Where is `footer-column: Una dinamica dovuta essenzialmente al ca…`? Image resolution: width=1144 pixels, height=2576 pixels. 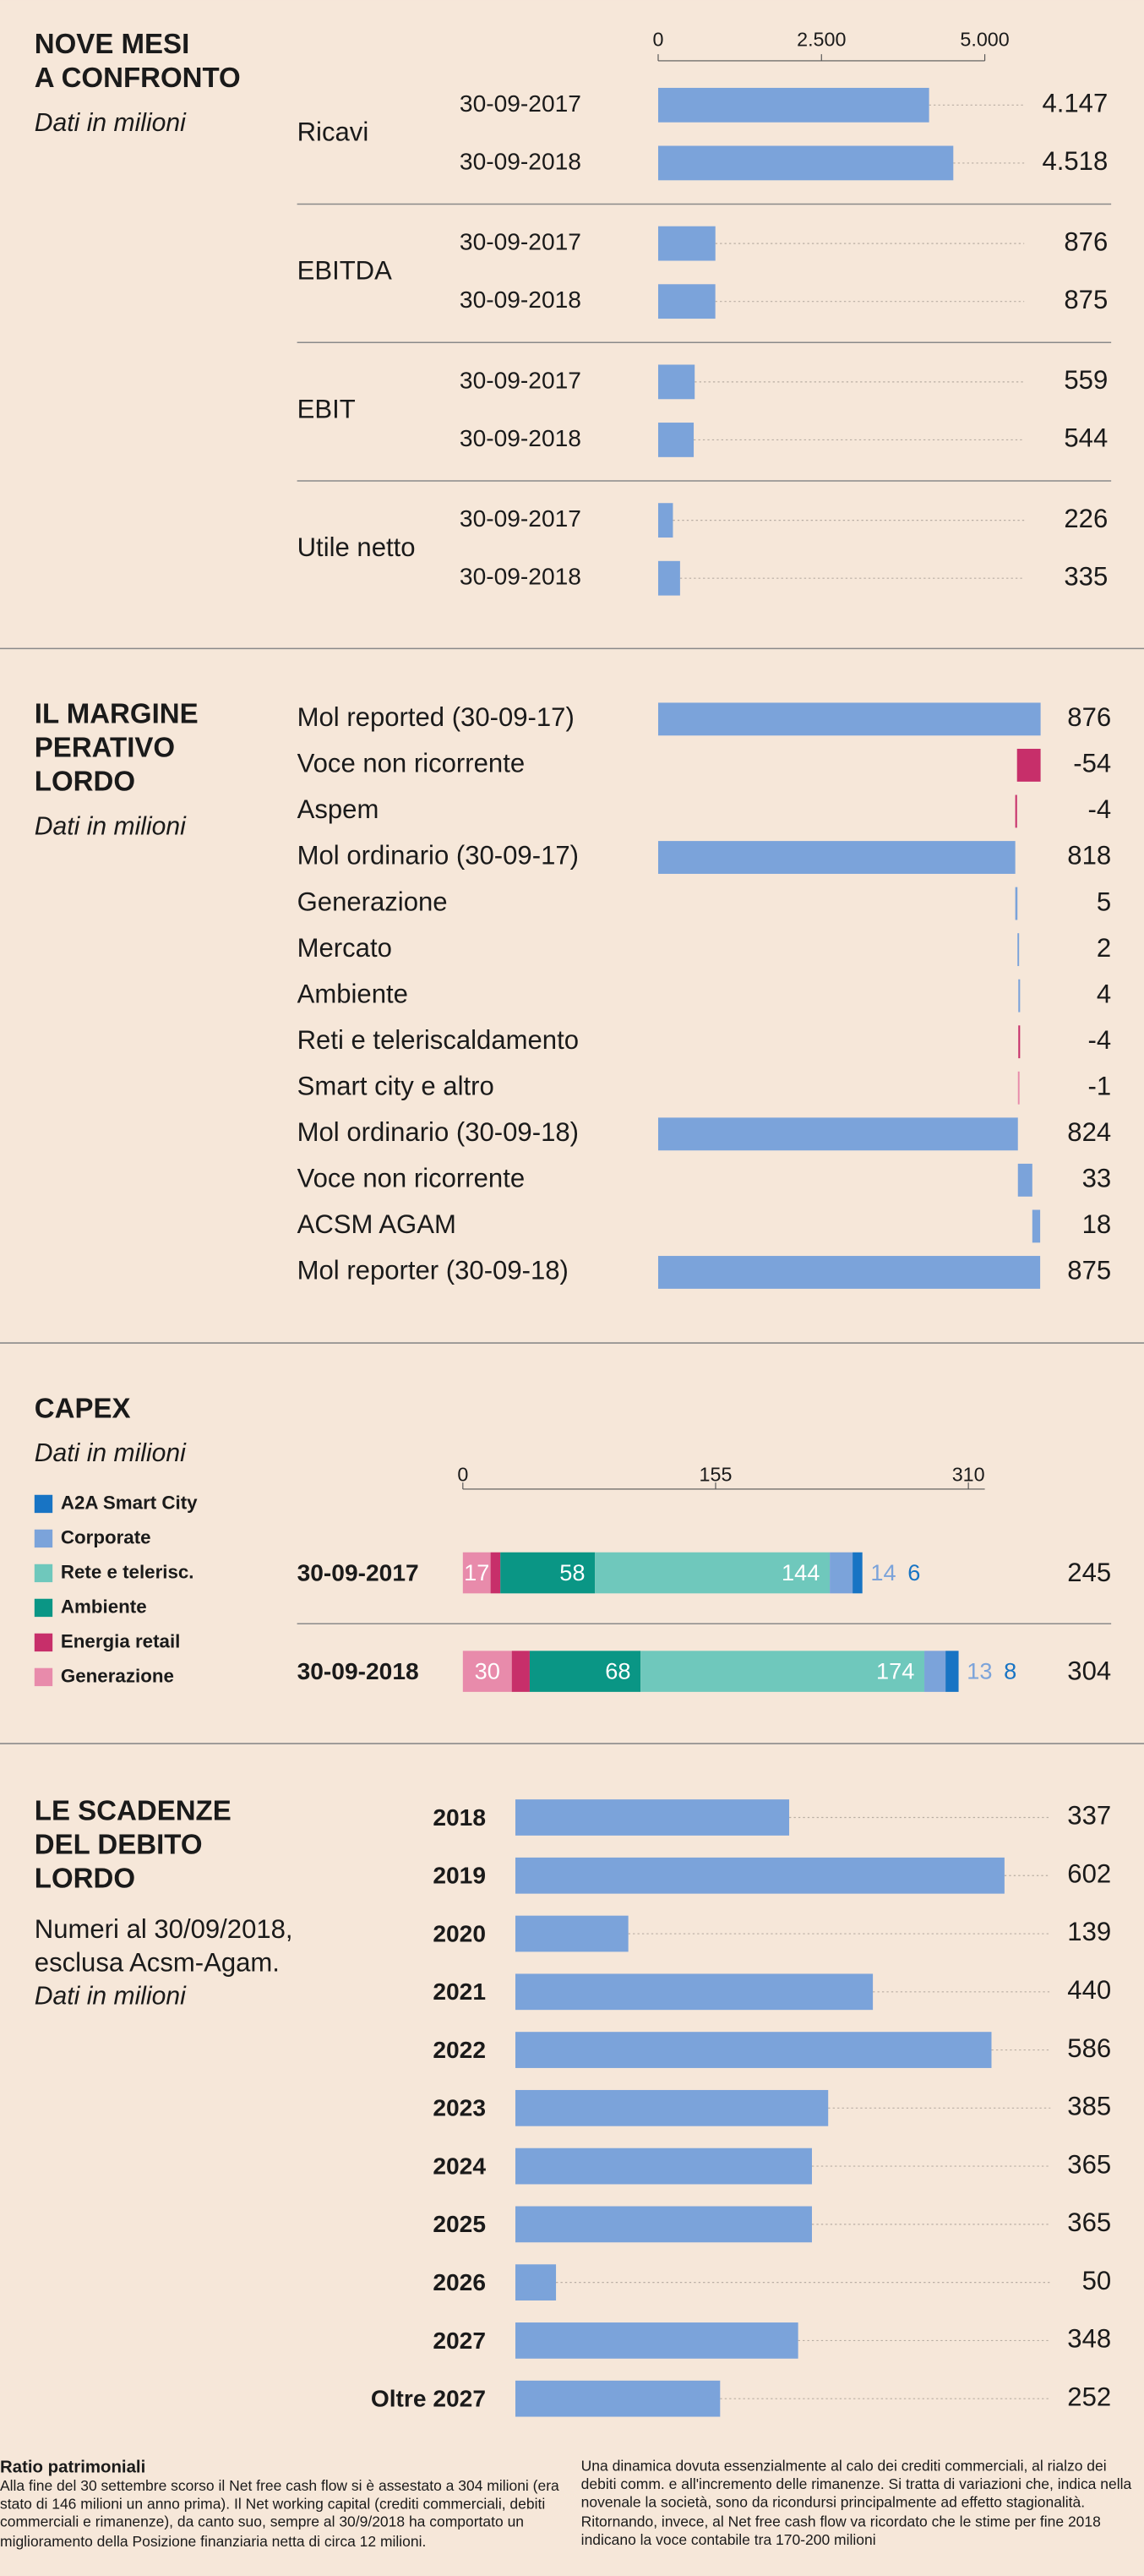 footer-column: Una dinamica dovuta essenzialmente al ca… is located at coordinates (857, 2504).